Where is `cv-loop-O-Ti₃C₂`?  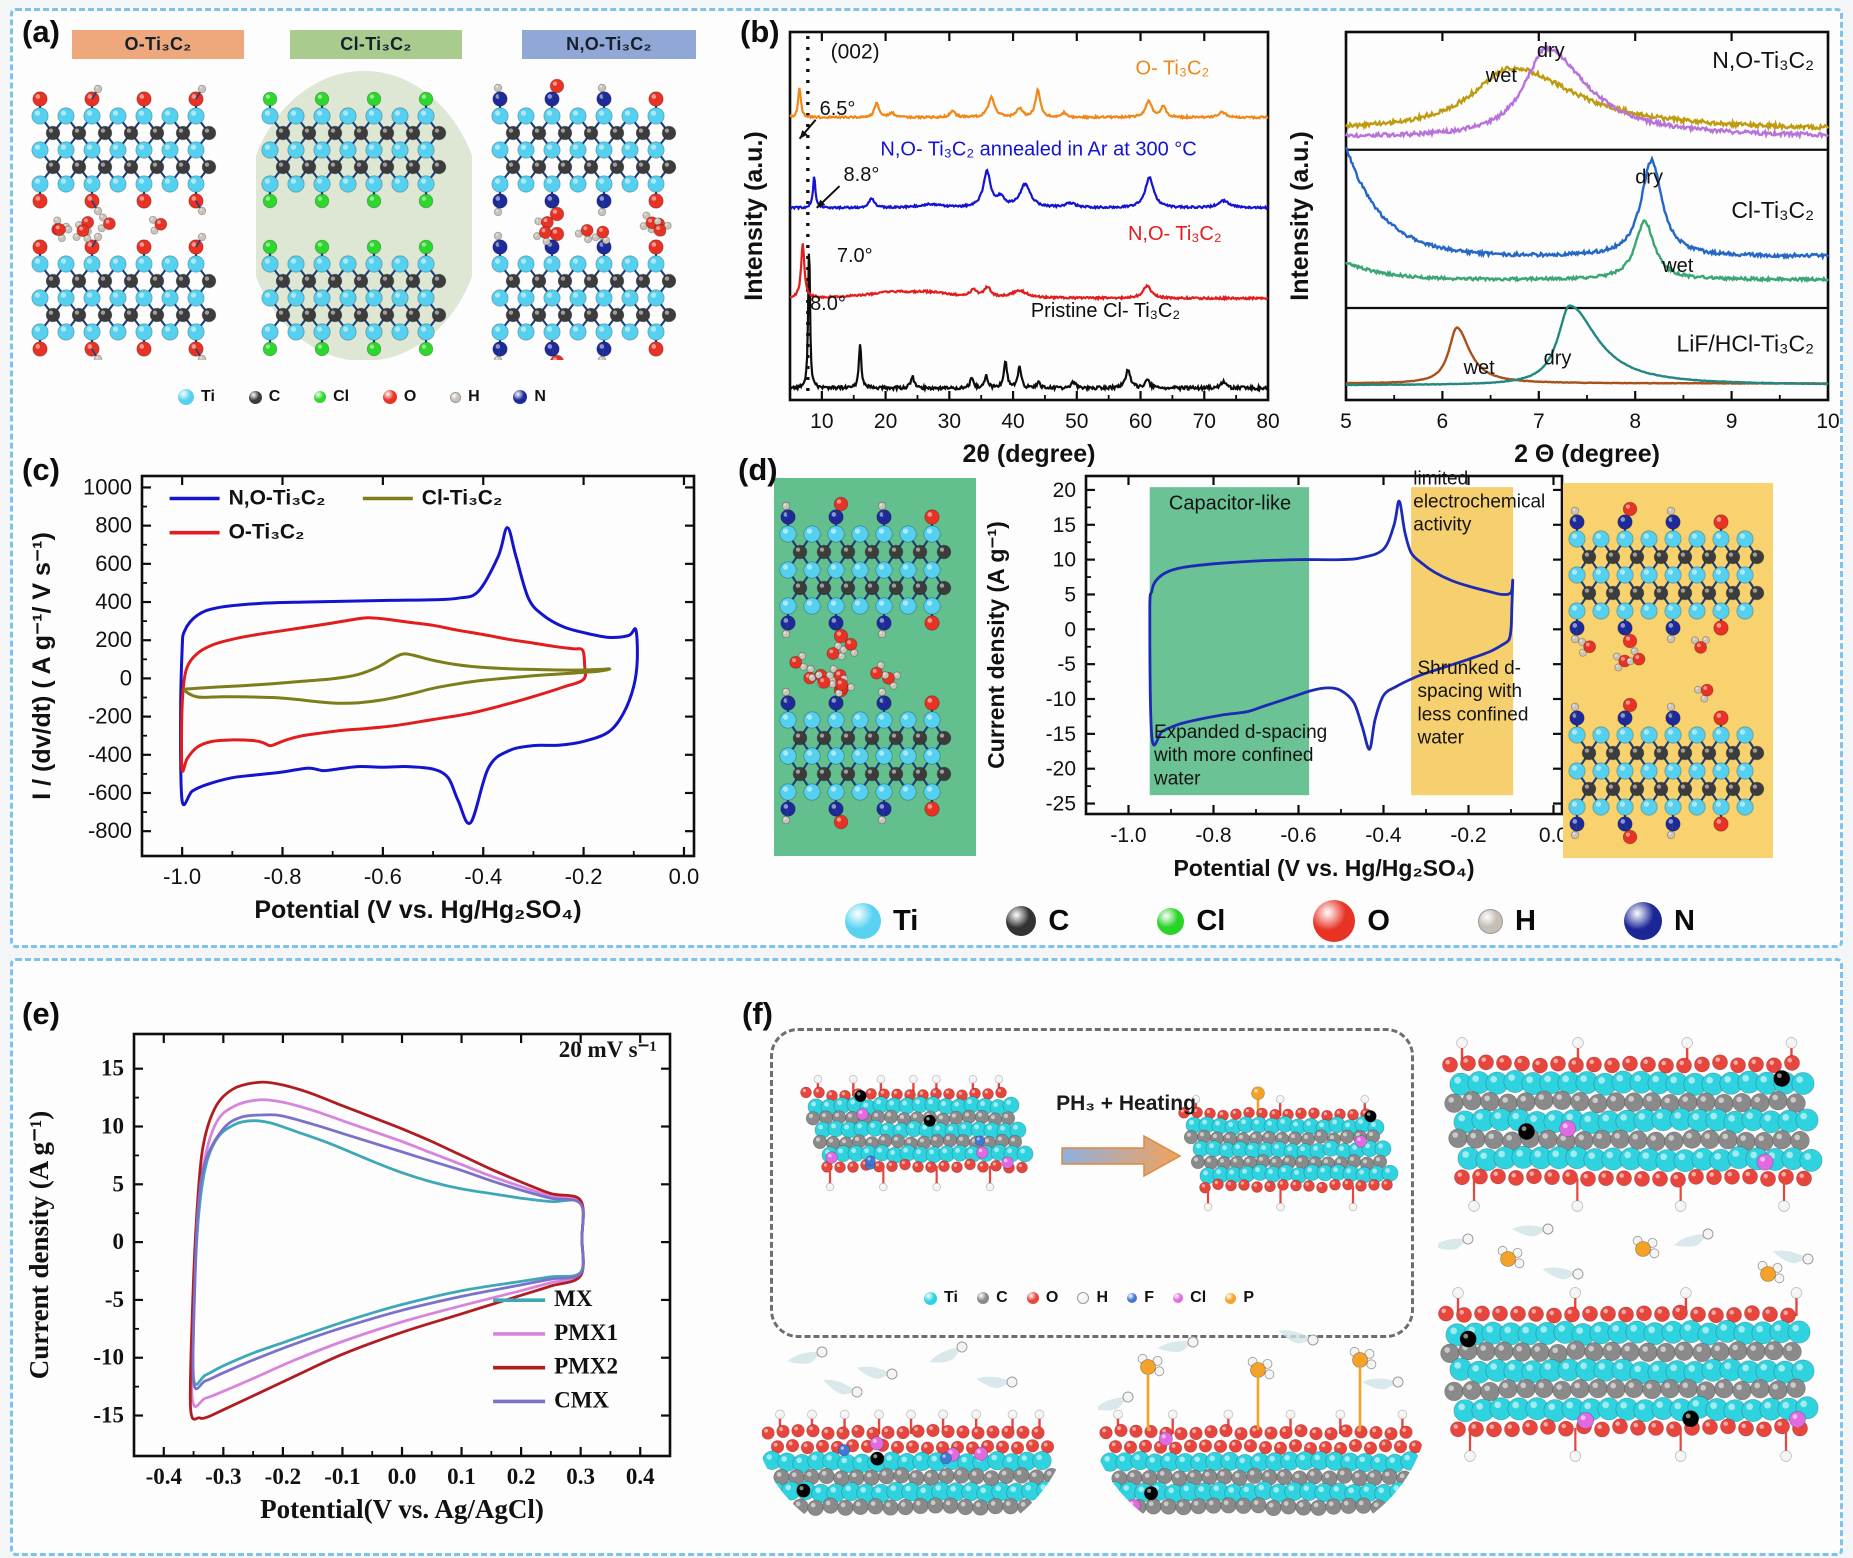
cv-loop-O-Ti₃C₂ is located at coordinates (383, 694).